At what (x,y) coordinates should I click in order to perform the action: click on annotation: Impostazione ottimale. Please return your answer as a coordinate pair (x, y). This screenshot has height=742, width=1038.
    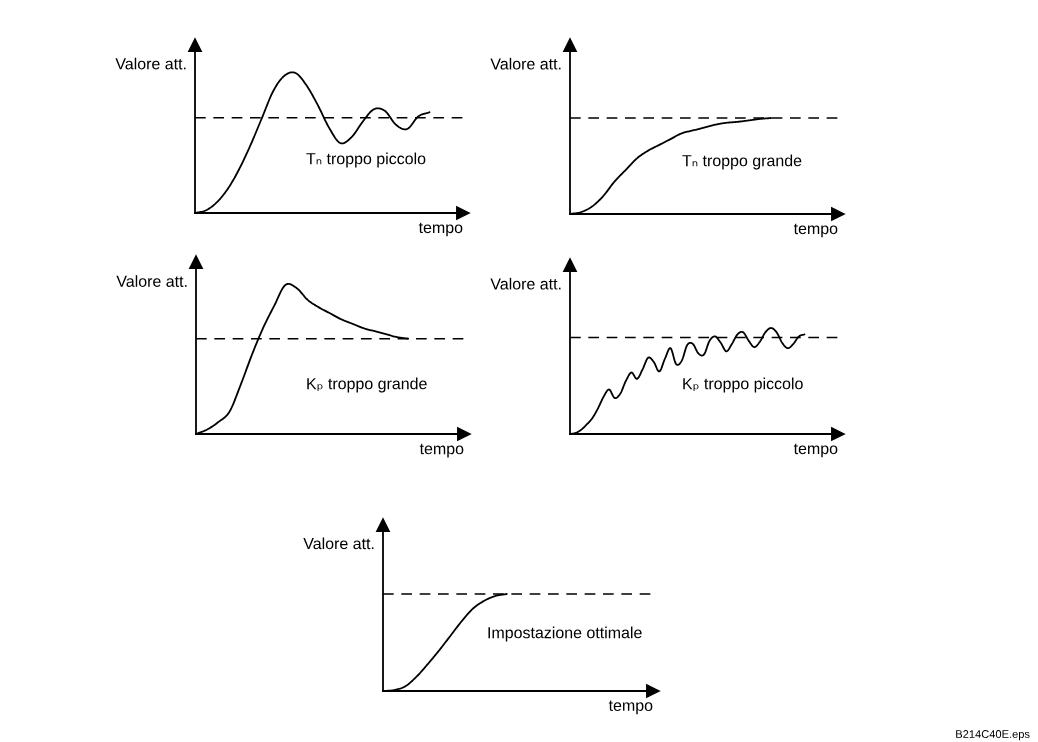
    Looking at the image, I should click on (565, 634).